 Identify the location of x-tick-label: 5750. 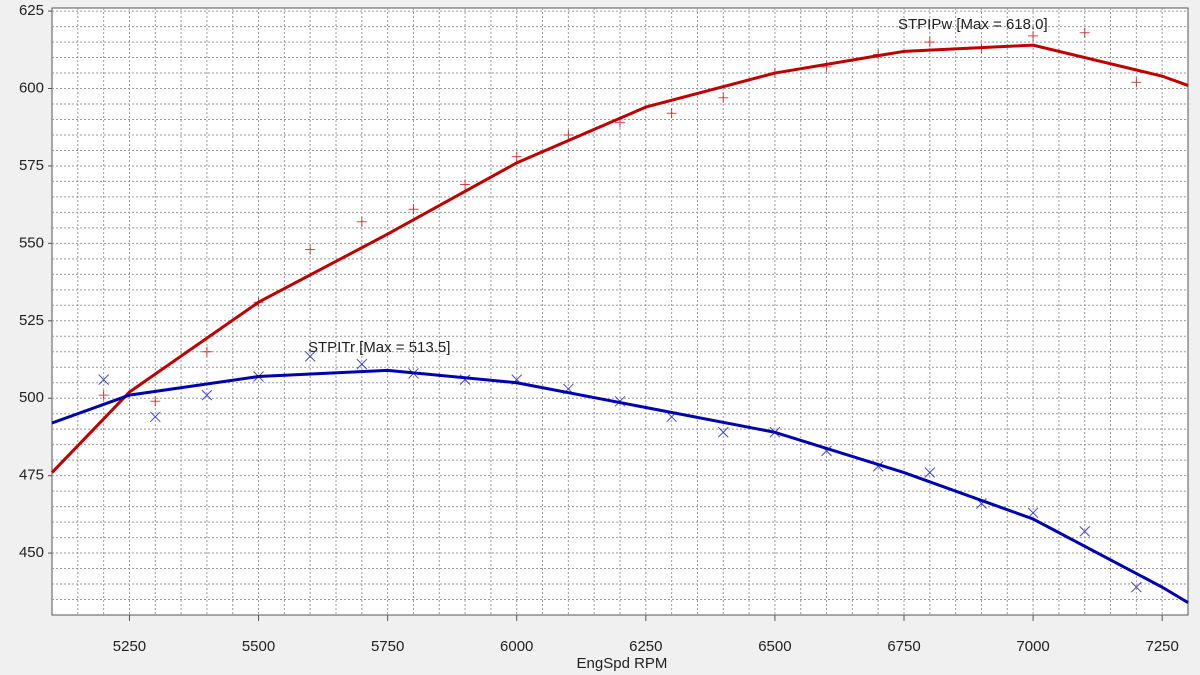
(387, 646).